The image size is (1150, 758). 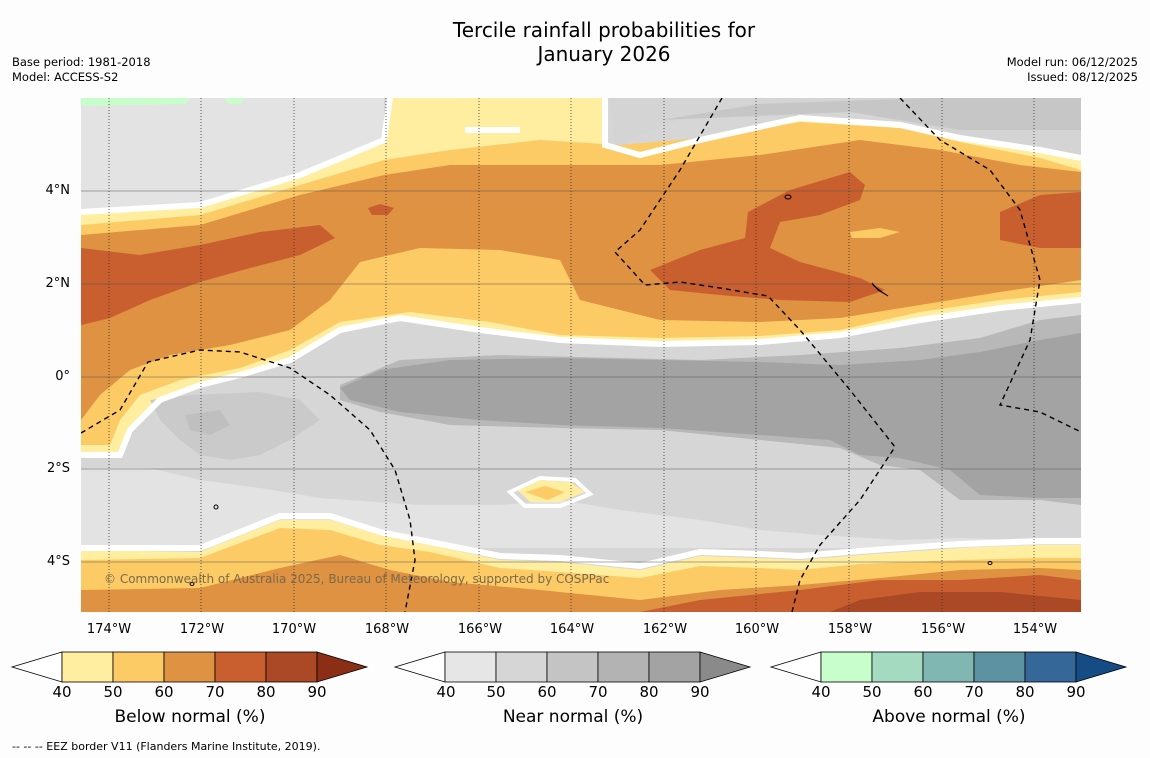 What do you see at coordinates (974, 692) in the screenshot?
I see `cb3-tick-70: 70` at bounding box center [974, 692].